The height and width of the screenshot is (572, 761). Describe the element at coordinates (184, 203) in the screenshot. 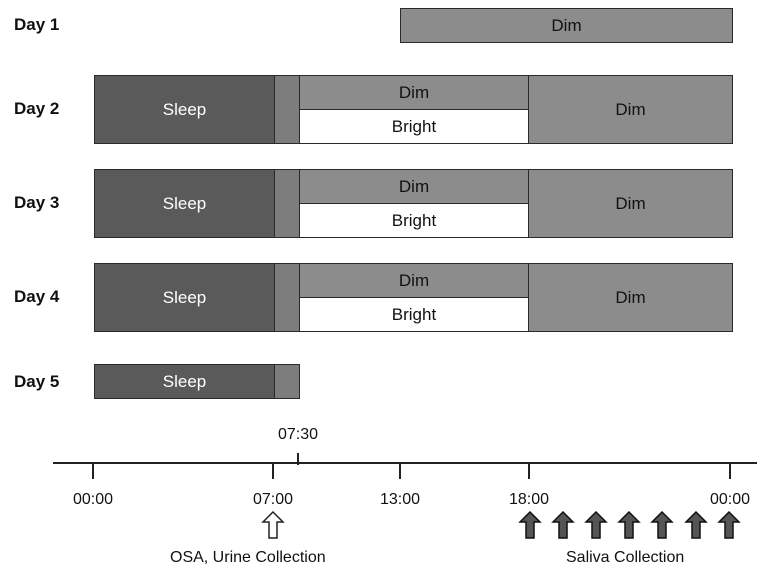

I see `day-3-sleep-block: Sleep` at that location.